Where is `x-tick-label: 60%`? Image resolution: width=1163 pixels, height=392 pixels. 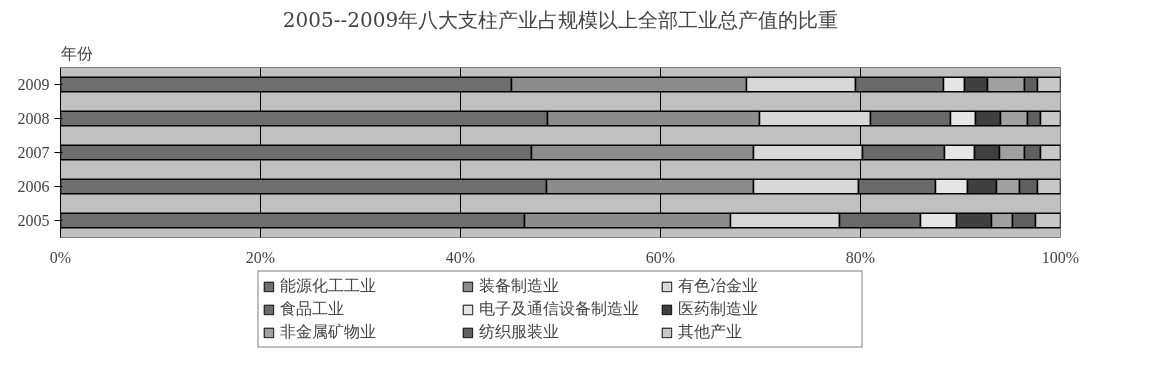
x-tick-label: 60% is located at coordinates (660, 257).